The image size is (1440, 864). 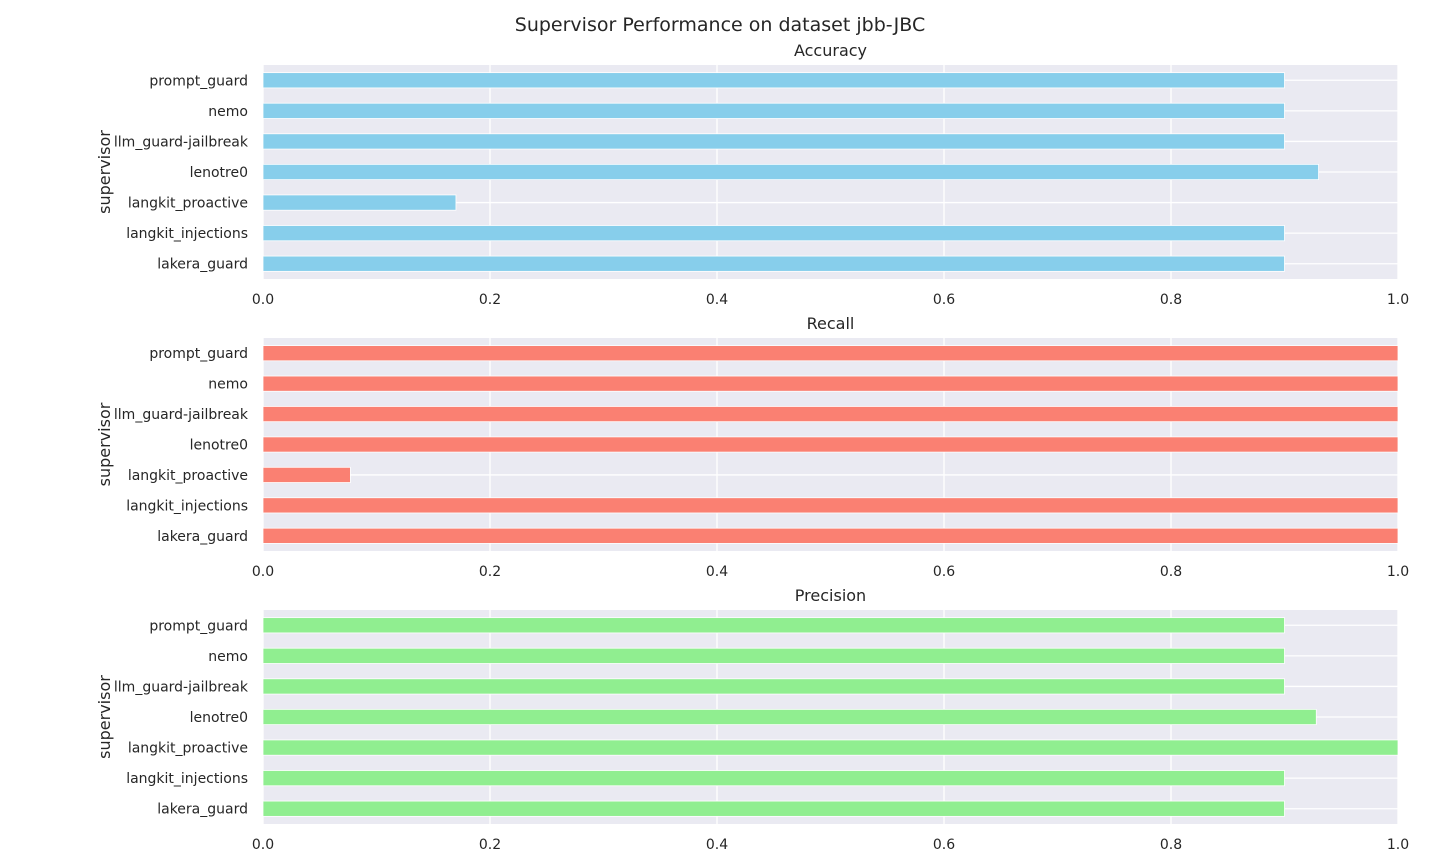 What do you see at coordinates (831, 323) in the screenshot?
I see `panel-title: Recall` at bounding box center [831, 323].